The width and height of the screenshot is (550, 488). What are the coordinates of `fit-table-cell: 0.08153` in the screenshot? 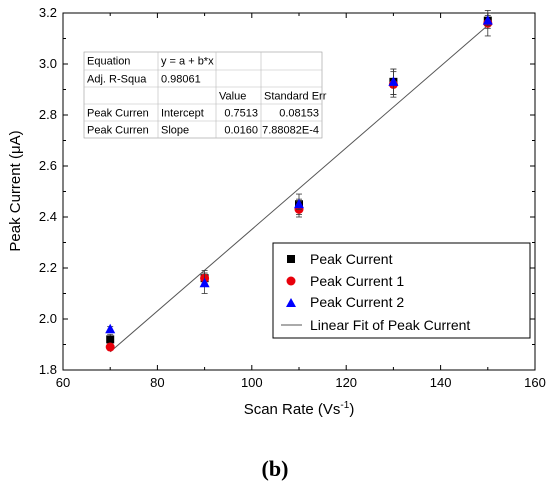 It's located at (299, 114).